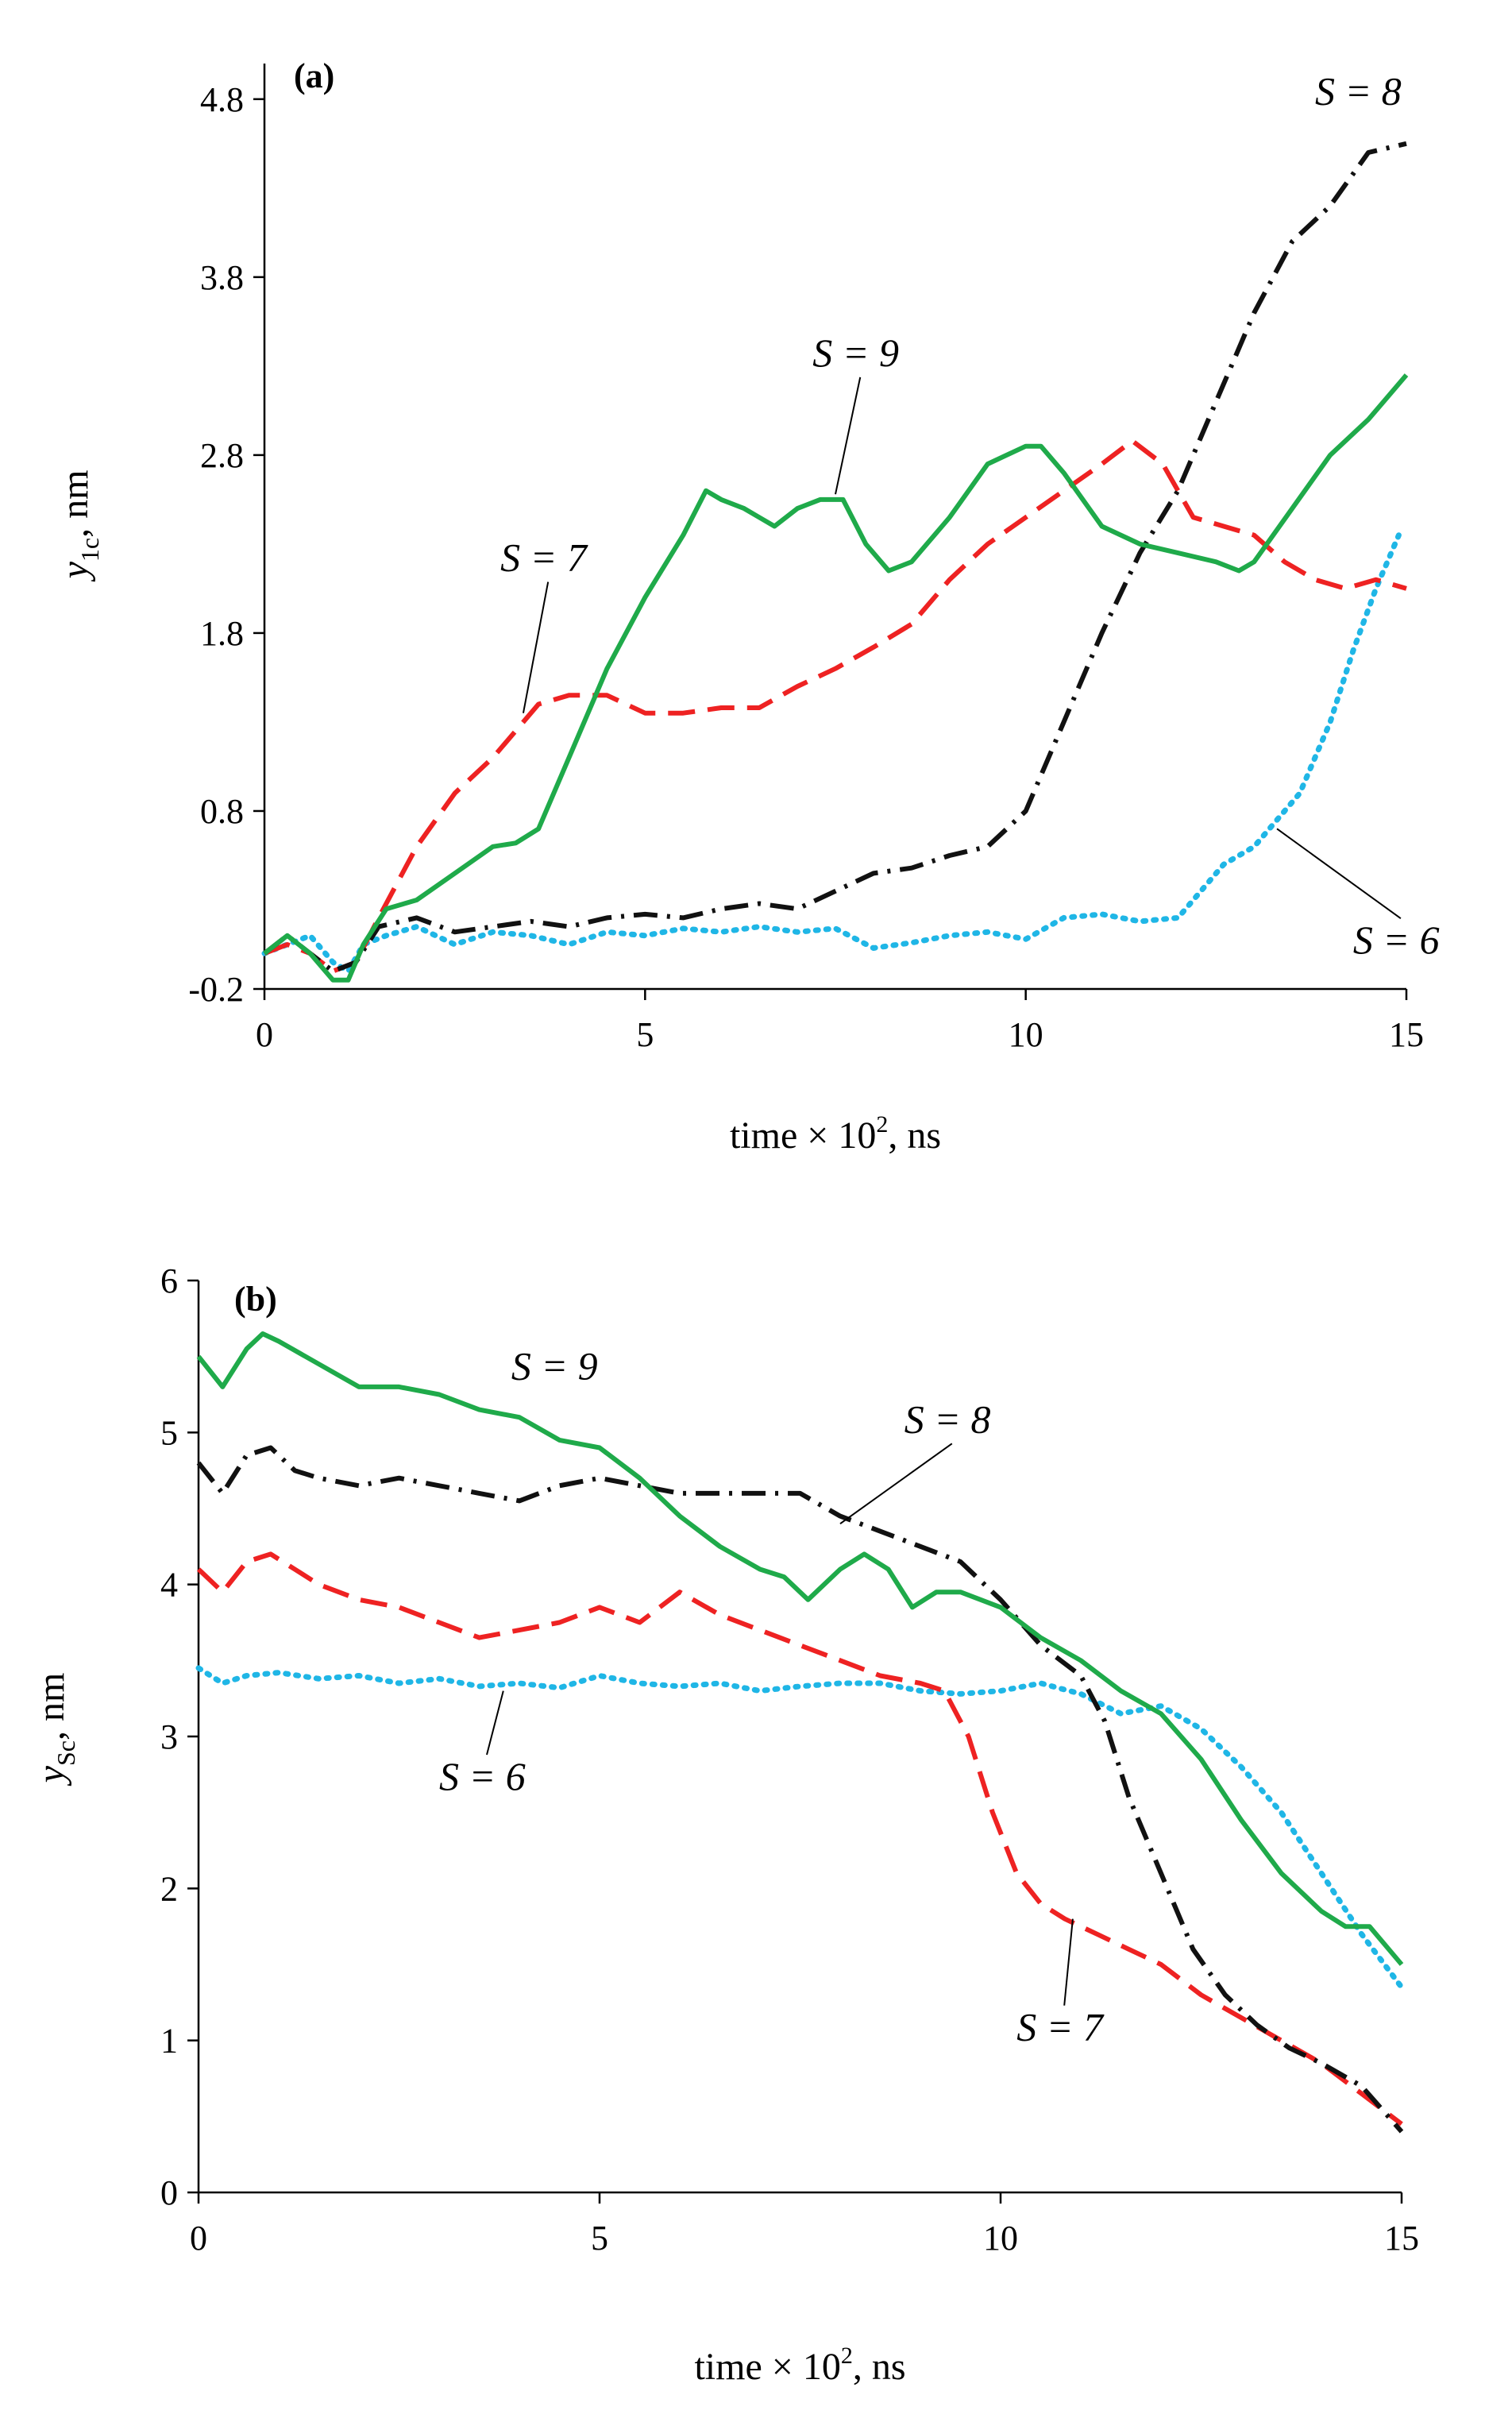 This screenshot has height=2422, width=1512. Describe the element at coordinates (169, 1280) in the screenshot. I see `y-tick-label: 6` at that location.